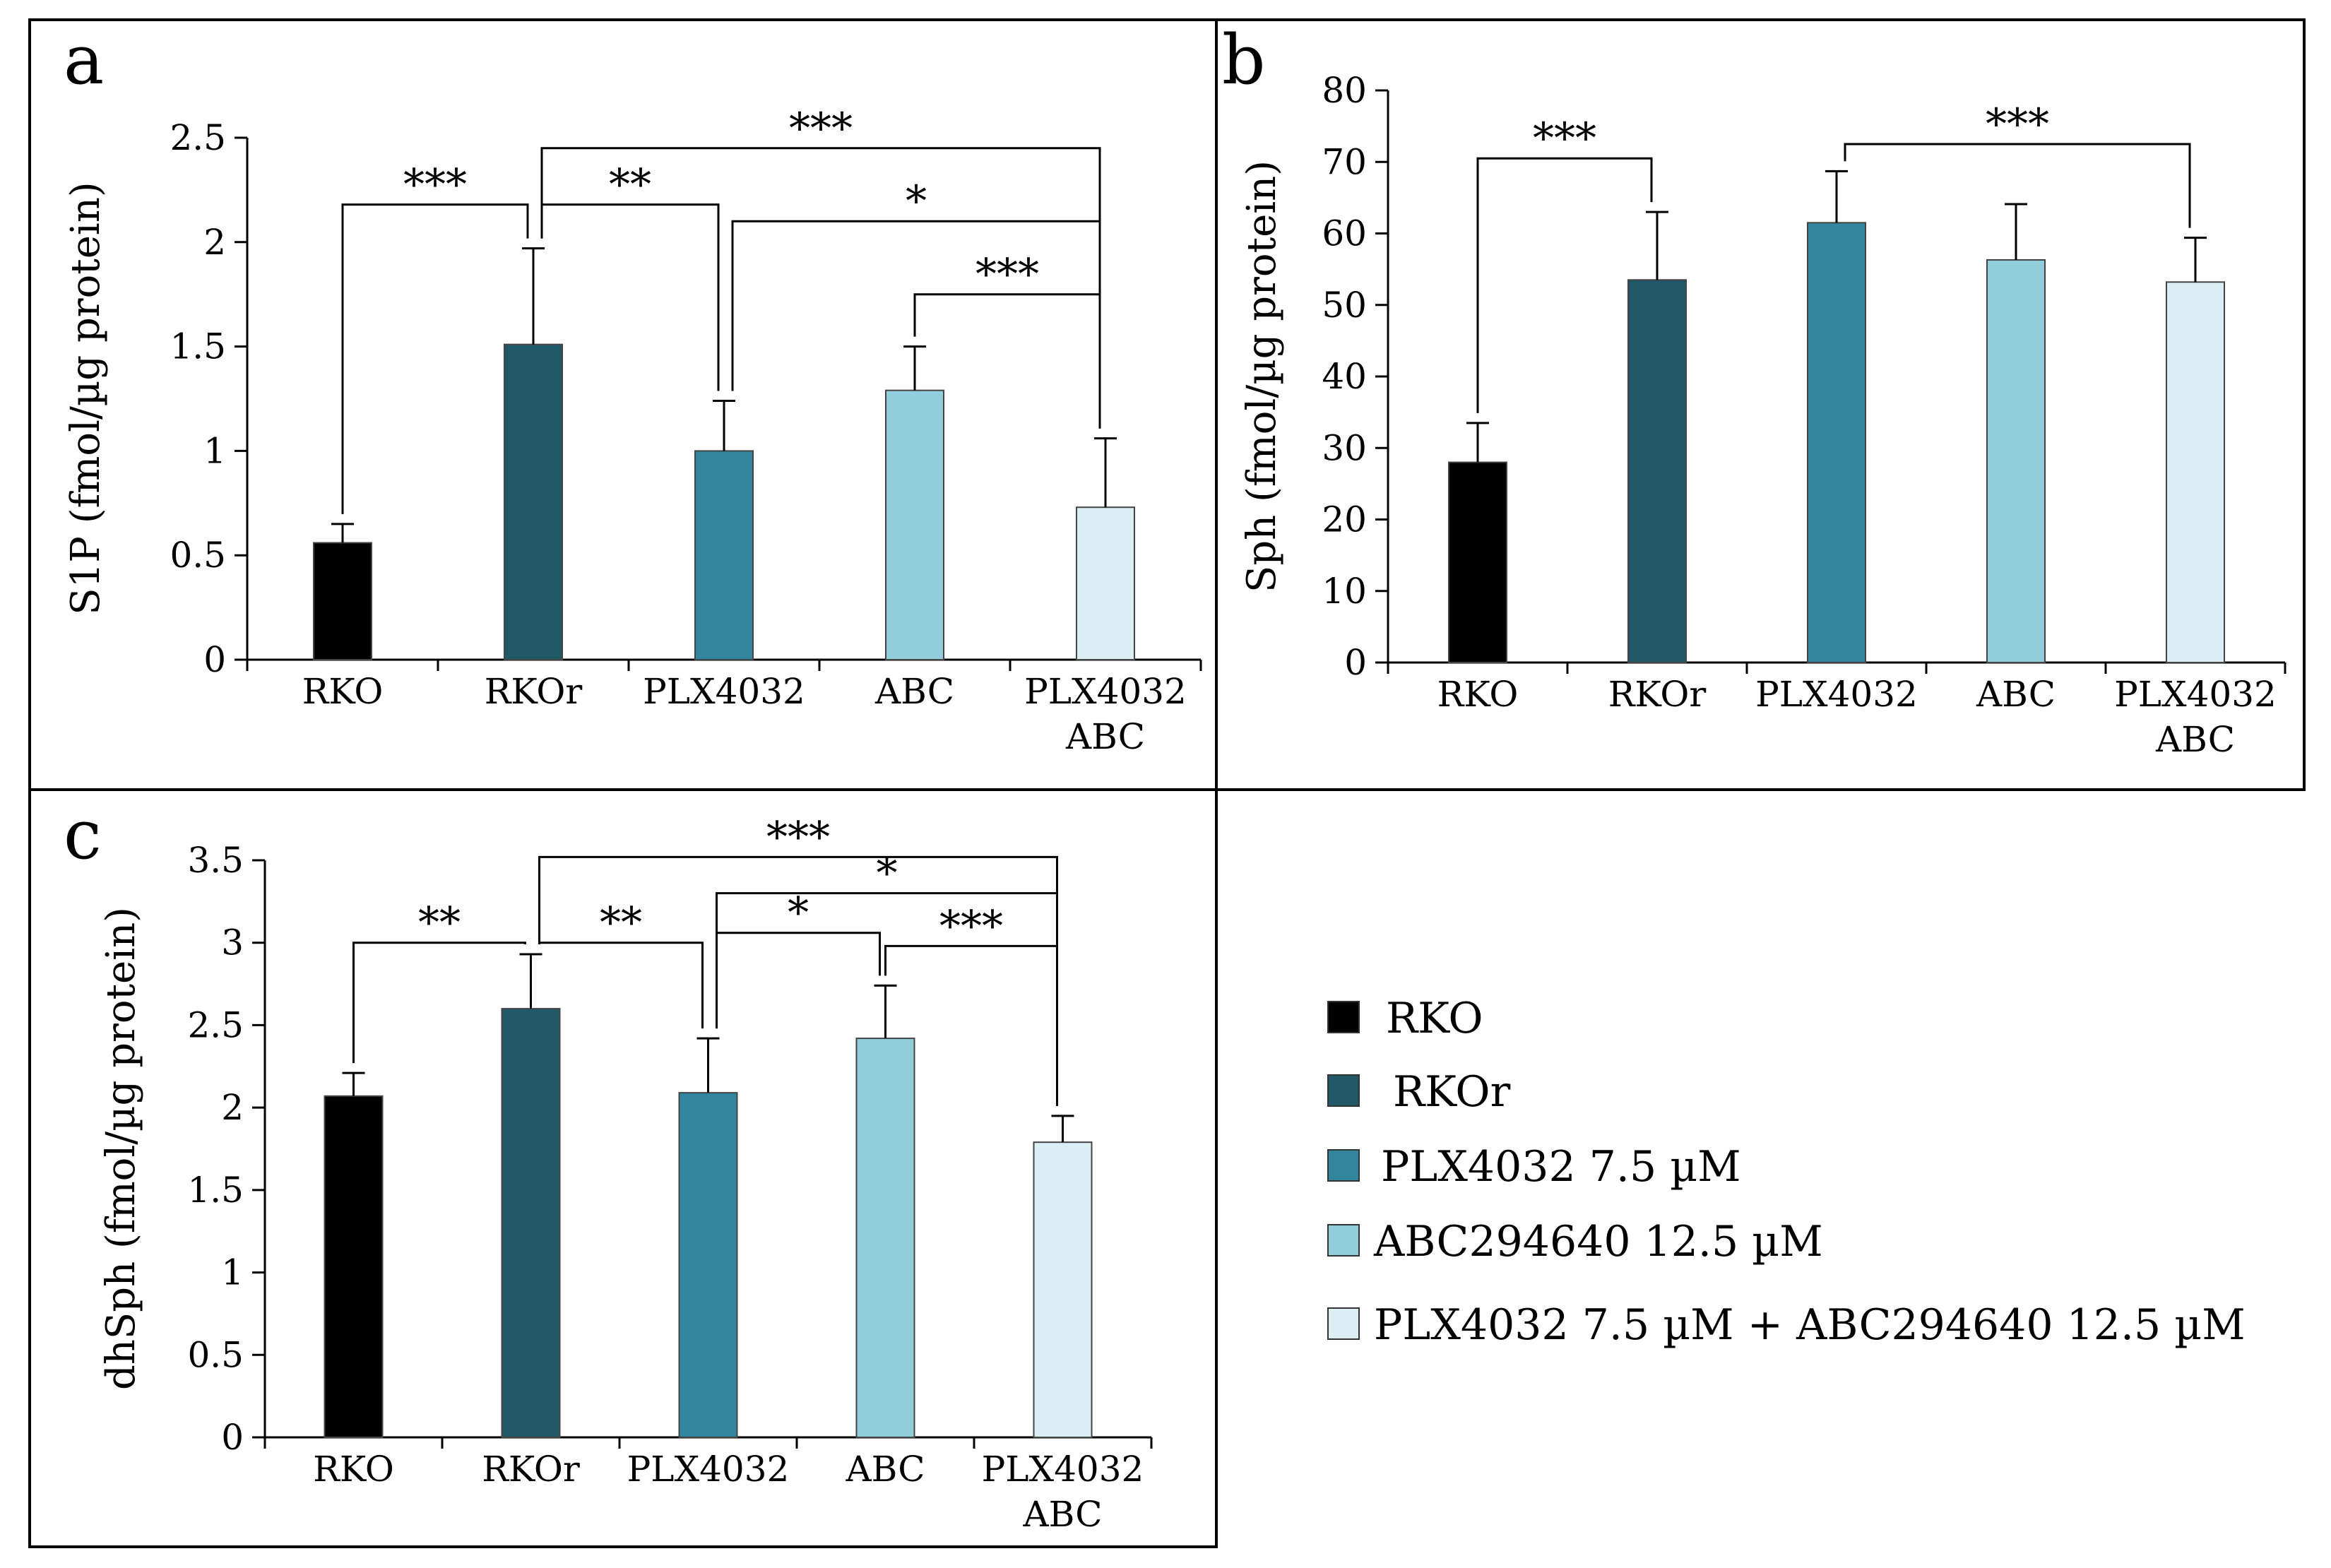 This screenshot has height=1568, width=2331. I want to click on x-category-label-c-2: PLX4032, so click(708, 1470).